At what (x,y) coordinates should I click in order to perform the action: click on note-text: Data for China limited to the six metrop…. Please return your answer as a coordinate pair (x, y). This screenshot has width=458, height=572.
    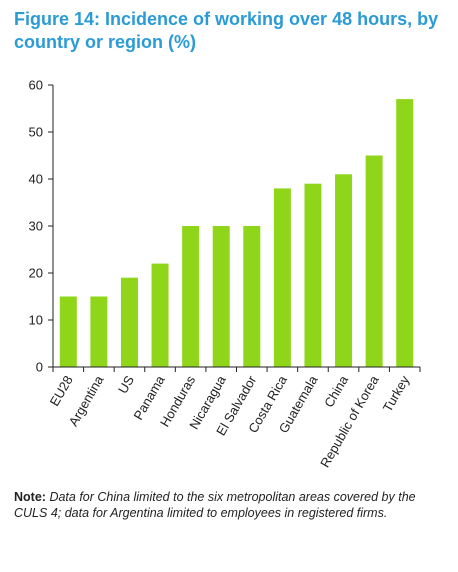
    Looking at the image, I should click on (215, 505).